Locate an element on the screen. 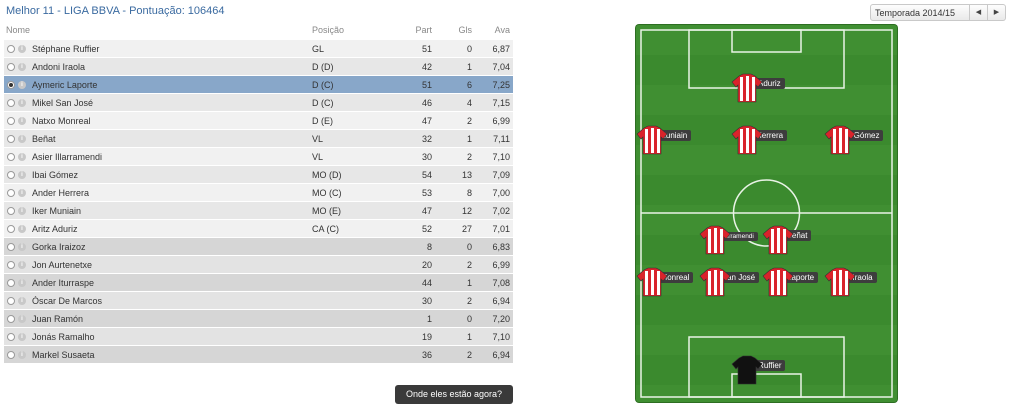 The image size is (1024, 410). player-rating: 7,20 is located at coordinates (501, 318).